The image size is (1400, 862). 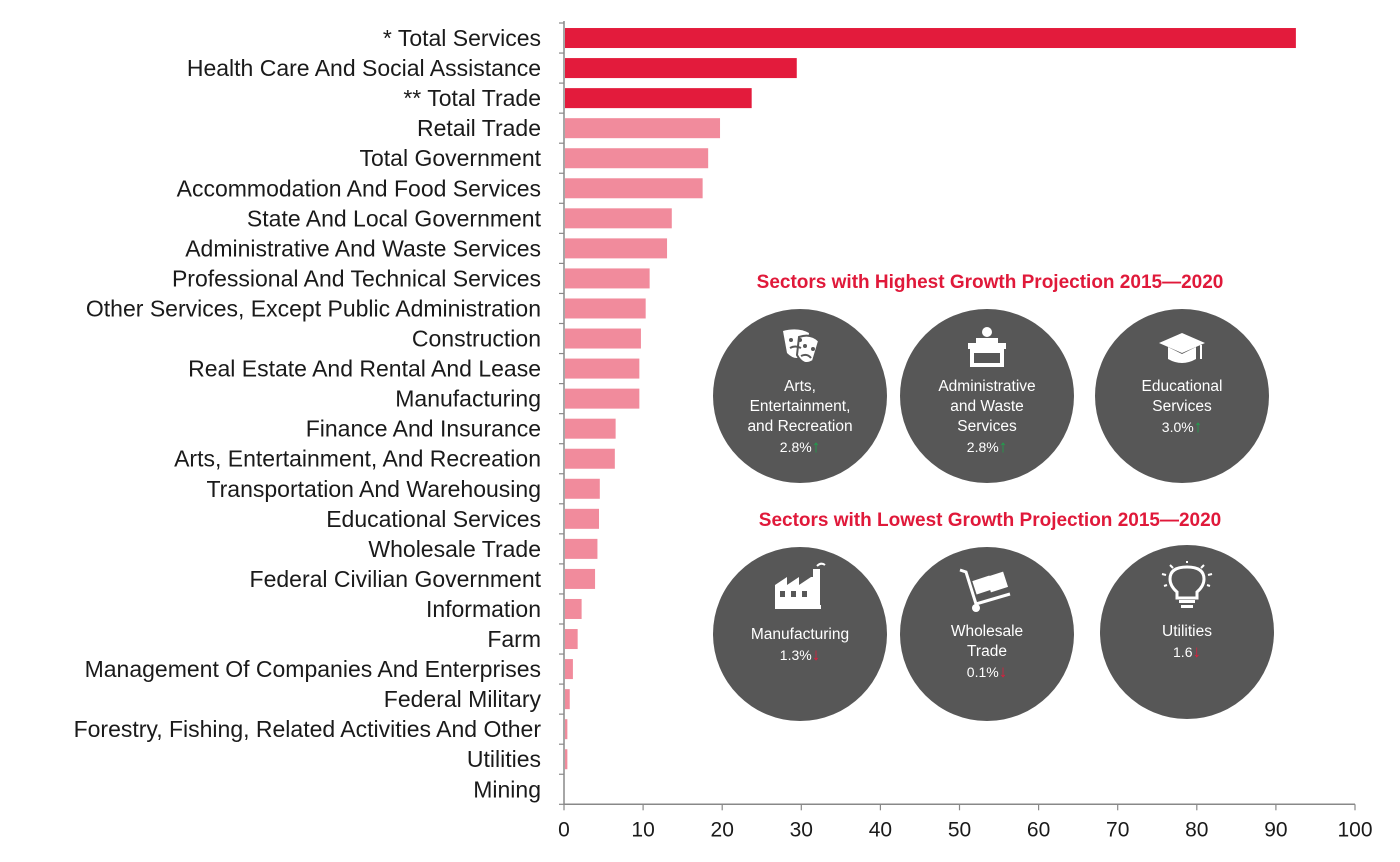 What do you see at coordinates (1182, 348) in the screenshot?
I see `graduation-cap-icon` at bounding box center [1182, 348].